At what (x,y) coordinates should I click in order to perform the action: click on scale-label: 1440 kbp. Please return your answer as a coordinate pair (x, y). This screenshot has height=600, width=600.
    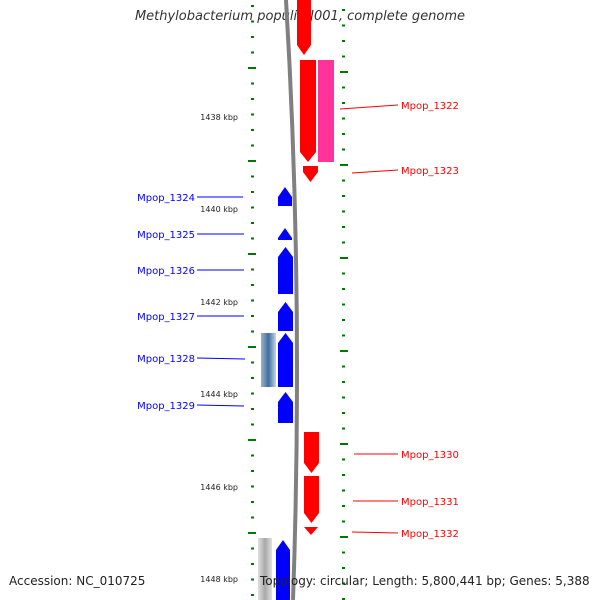
    Looking at the image, I should click on (219, 209).